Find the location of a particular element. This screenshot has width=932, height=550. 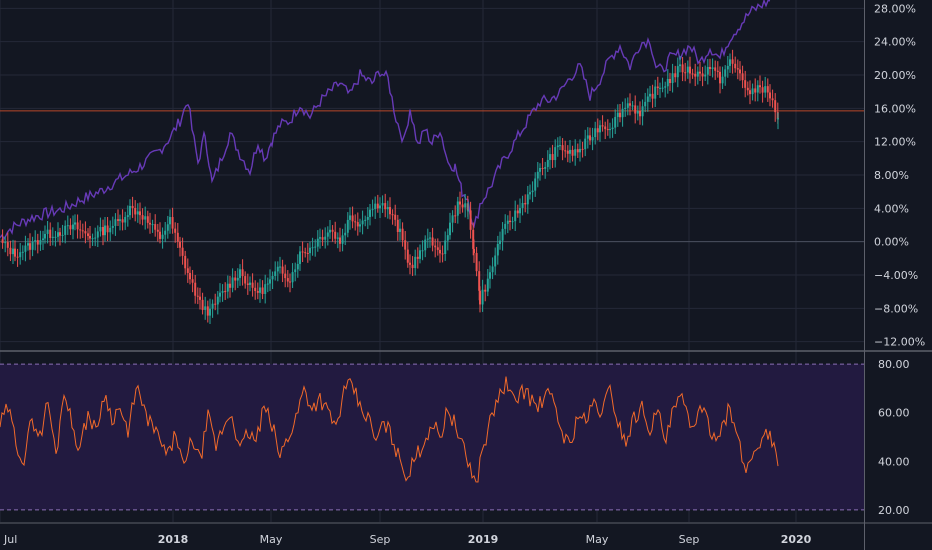

time-tick-label: 2019 is located at coordinates (483, 539).